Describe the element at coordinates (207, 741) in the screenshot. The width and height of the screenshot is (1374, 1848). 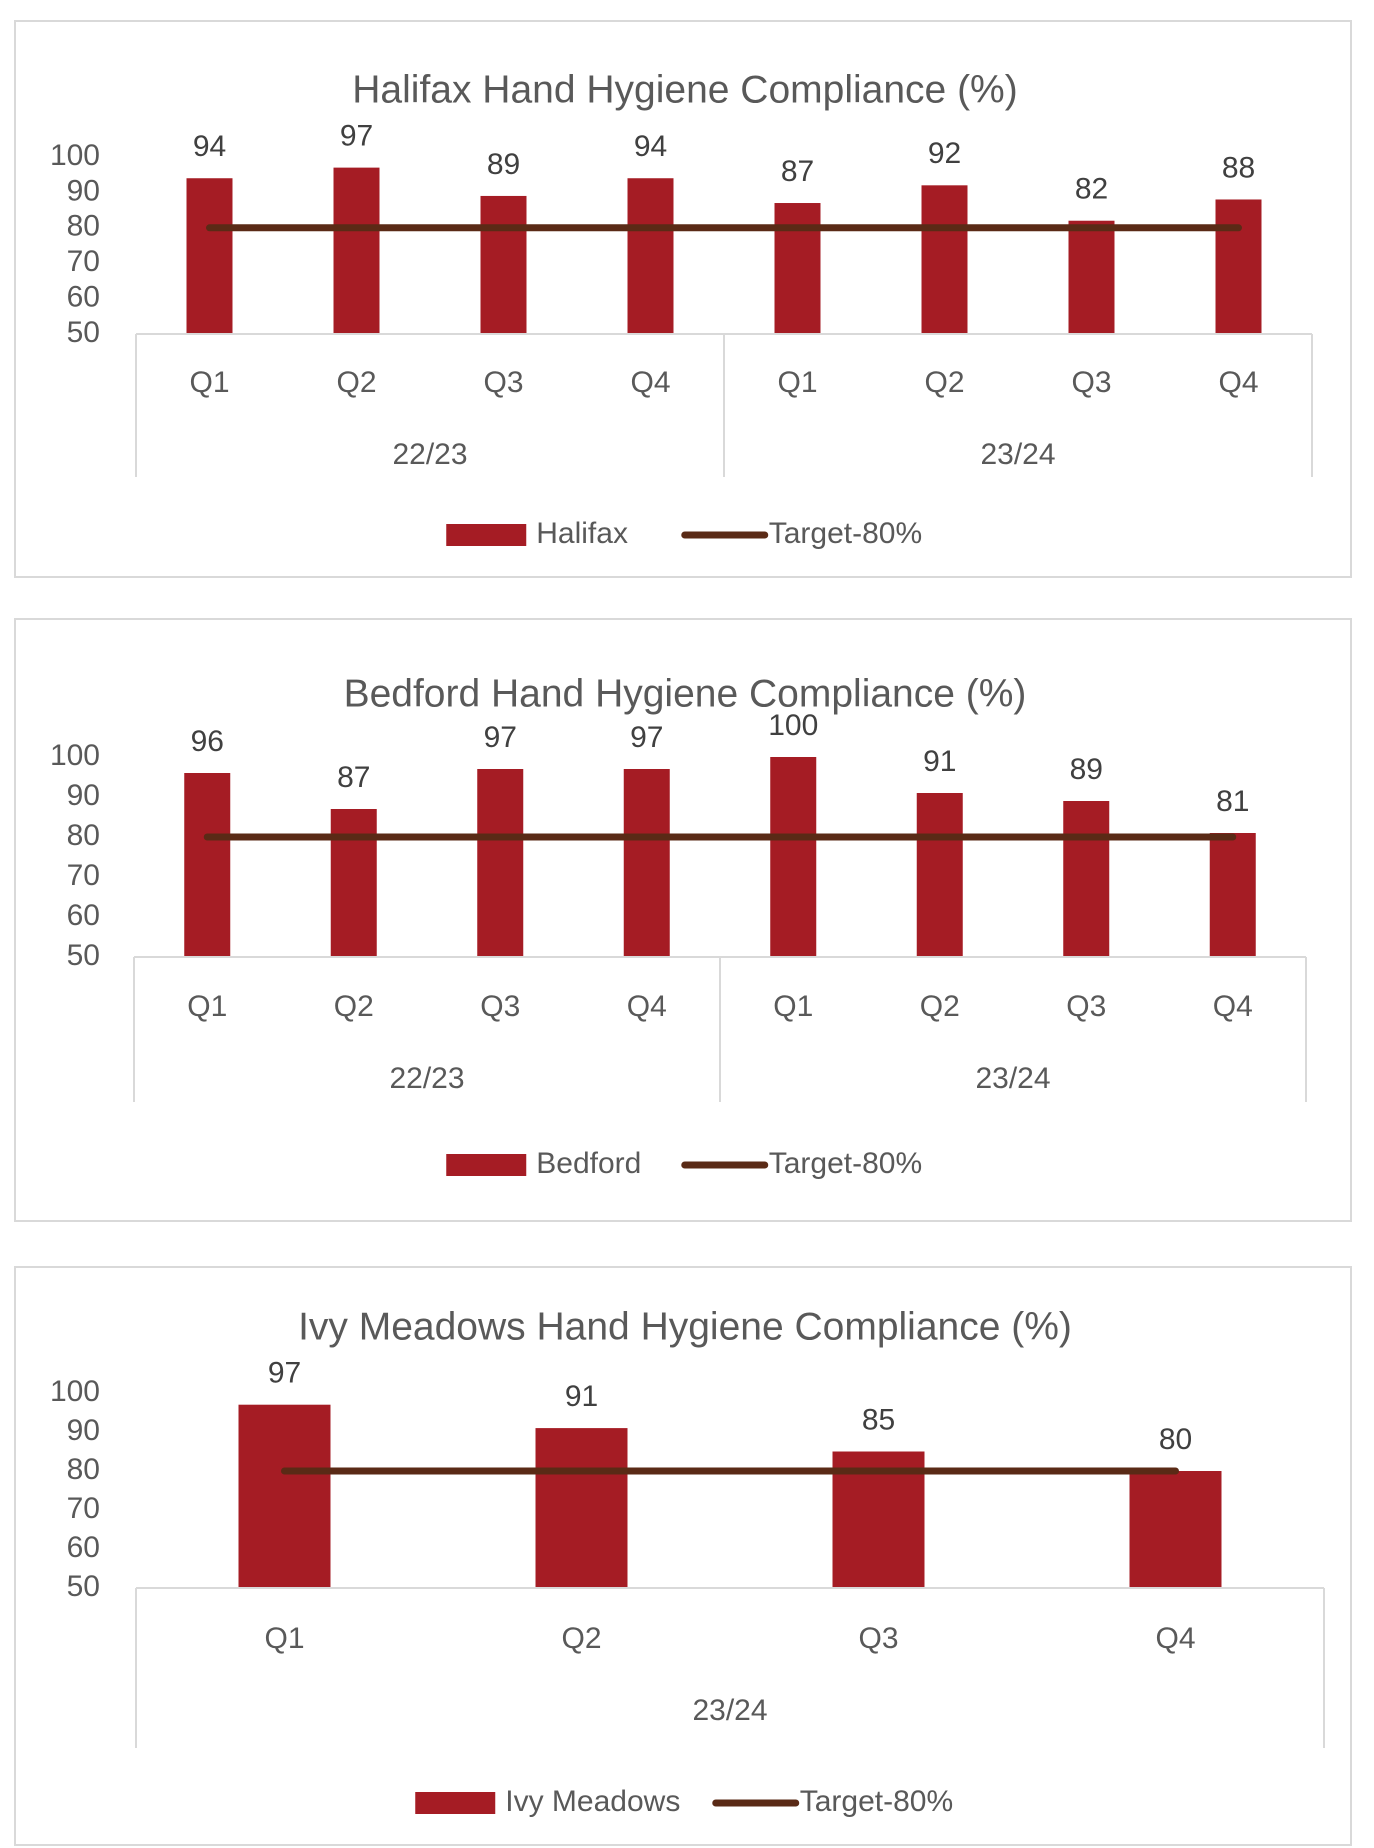
I see `data-label: 96` at that location.